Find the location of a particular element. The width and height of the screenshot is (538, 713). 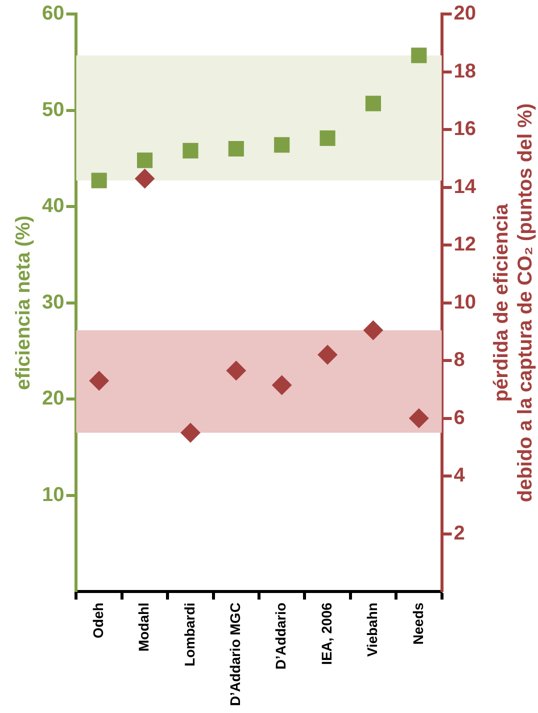

y2-tick-label: 20 is located at coordinates (465, 13).